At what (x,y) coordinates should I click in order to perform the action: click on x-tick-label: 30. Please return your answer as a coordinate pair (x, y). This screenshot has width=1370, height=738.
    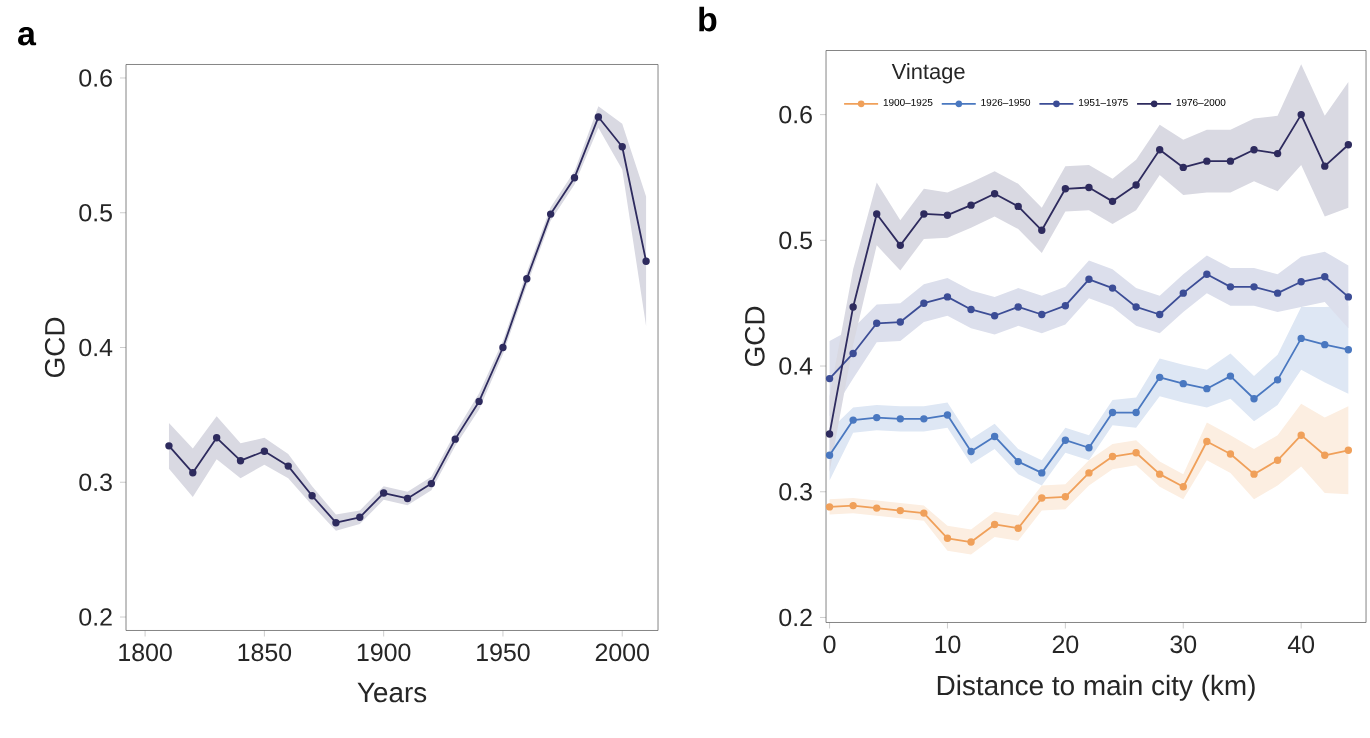
    Looking at the image, I should click on (1183, 644).